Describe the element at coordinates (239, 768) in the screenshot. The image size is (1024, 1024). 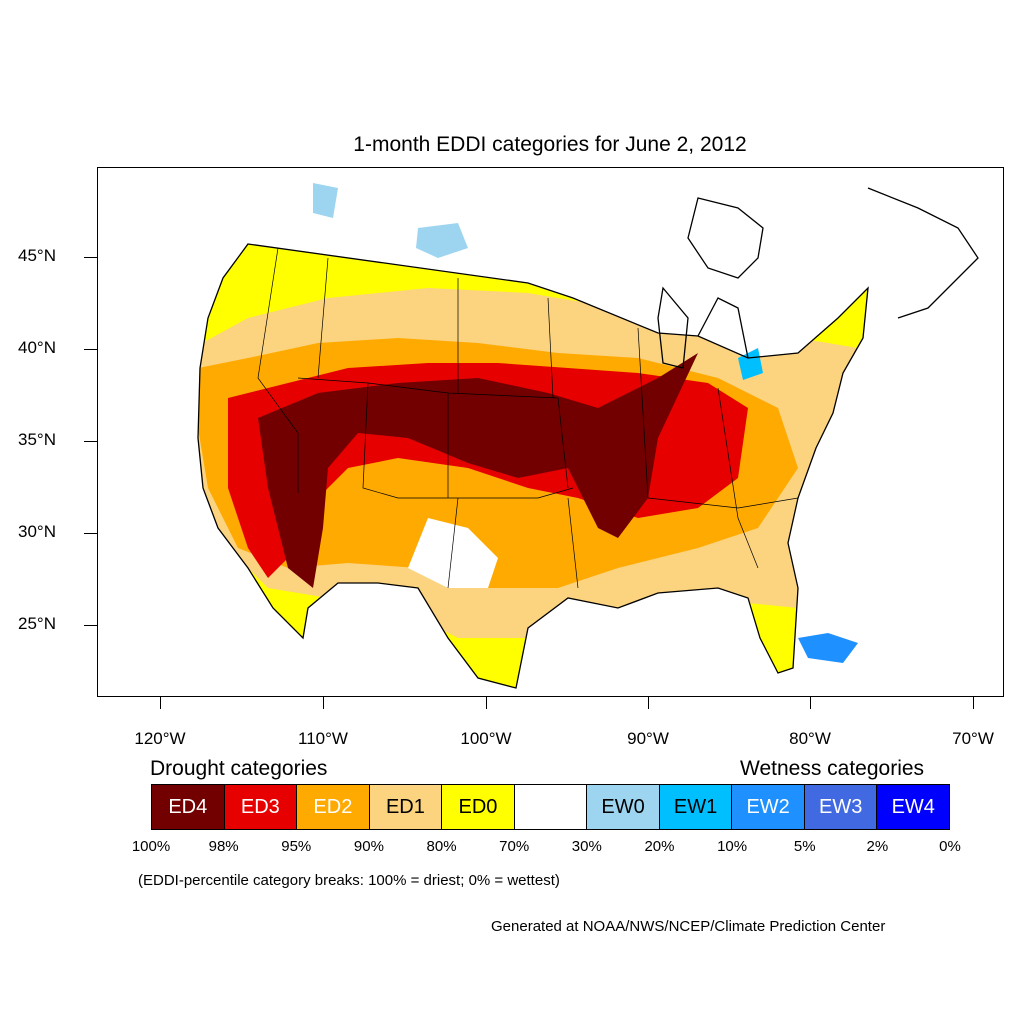
I see `drought-heading: Drought categories` at that location.